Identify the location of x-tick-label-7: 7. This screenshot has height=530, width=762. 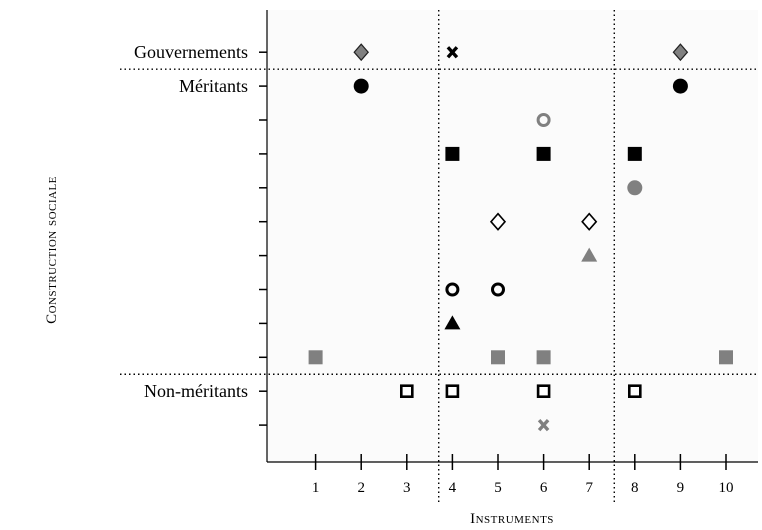
(589, 488).